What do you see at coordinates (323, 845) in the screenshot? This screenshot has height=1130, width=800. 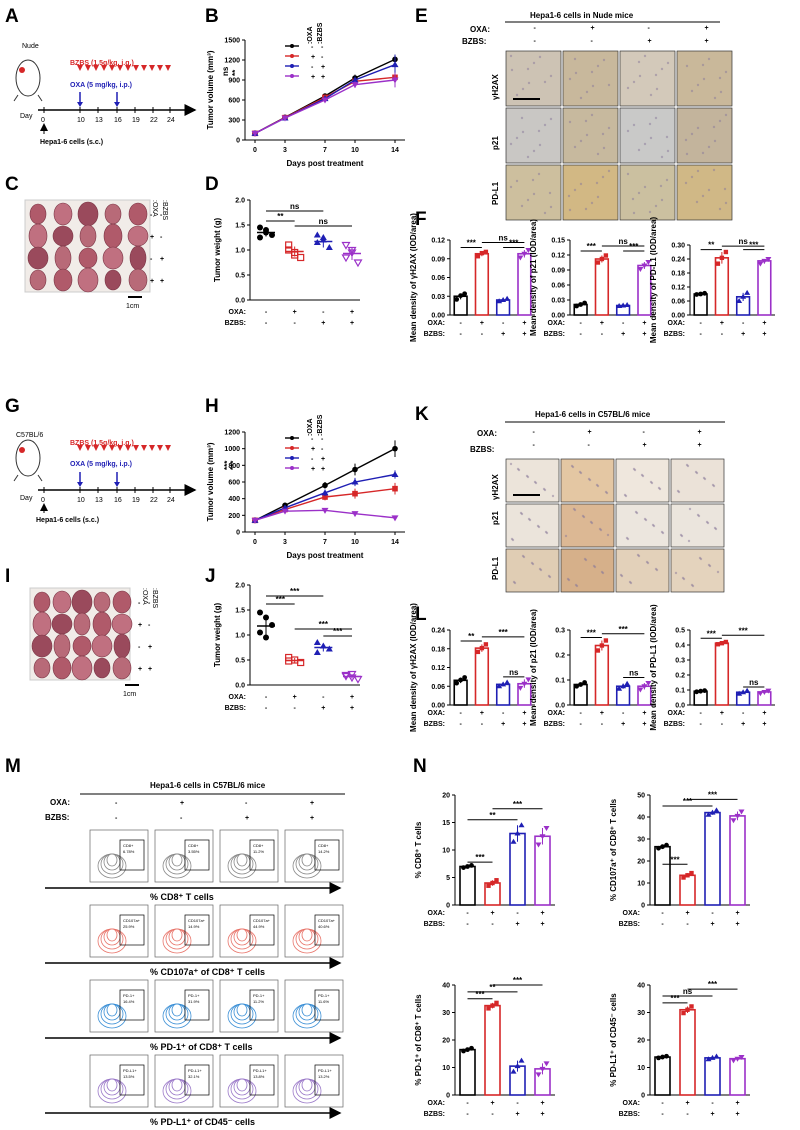 I see `flow-gate-label: CD8+` at bounding box center [323, 845].